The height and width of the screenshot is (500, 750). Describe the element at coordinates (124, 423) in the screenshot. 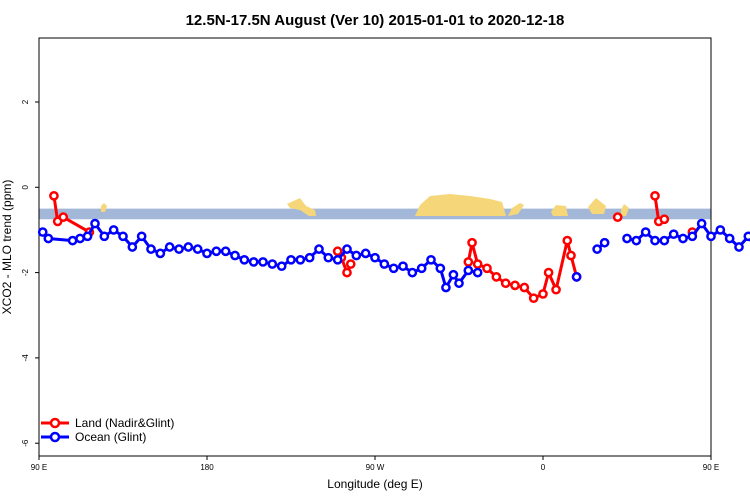

I see `legend-label-land: Land (Nadir&Glint)` at that location.